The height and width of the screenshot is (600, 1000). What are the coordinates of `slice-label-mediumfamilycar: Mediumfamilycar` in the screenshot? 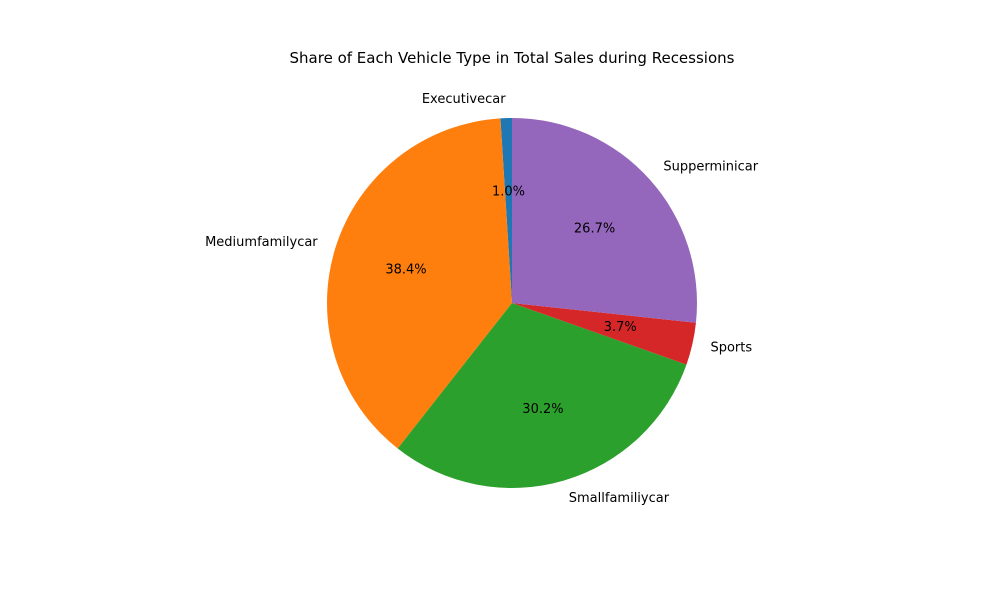 It's located at (261, 242).